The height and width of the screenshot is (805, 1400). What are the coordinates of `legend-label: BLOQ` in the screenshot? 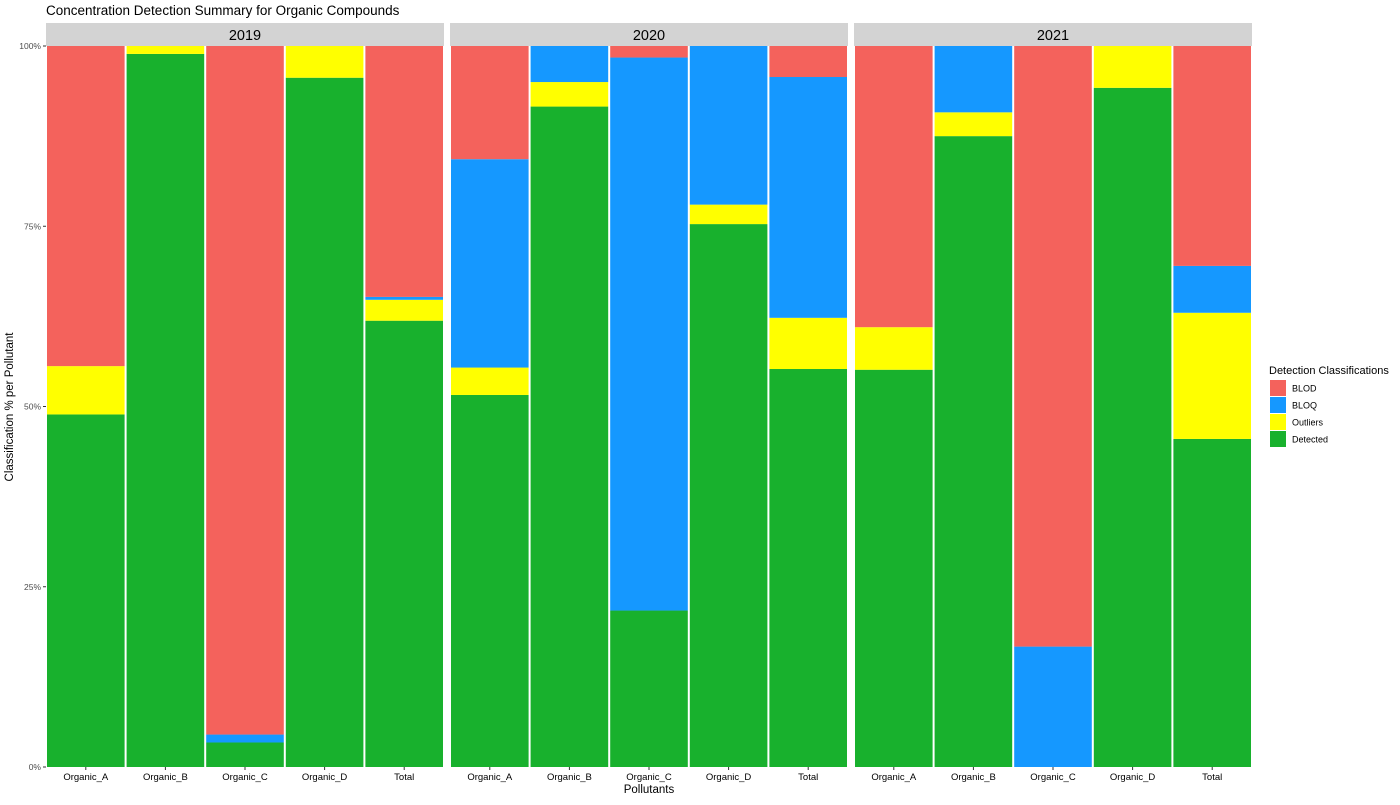 It's located at (1304, 406).